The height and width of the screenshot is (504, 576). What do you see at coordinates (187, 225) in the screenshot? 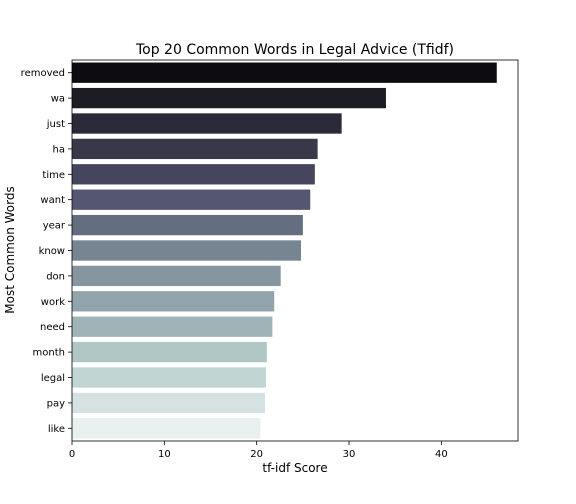
I see `bar-year` at bounding box center [187, 225].